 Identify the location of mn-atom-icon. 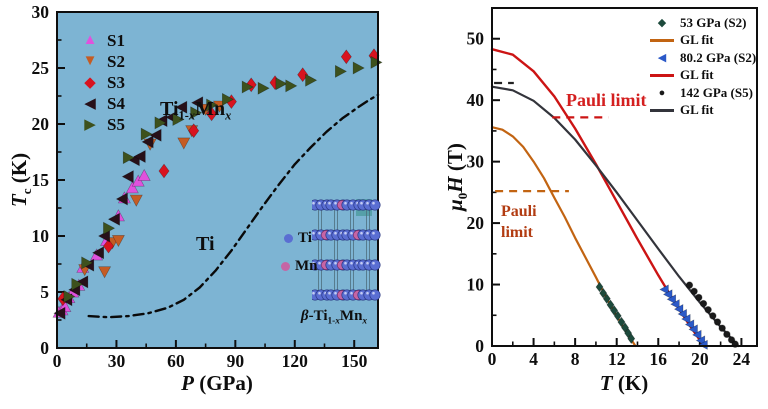
(285, 266).